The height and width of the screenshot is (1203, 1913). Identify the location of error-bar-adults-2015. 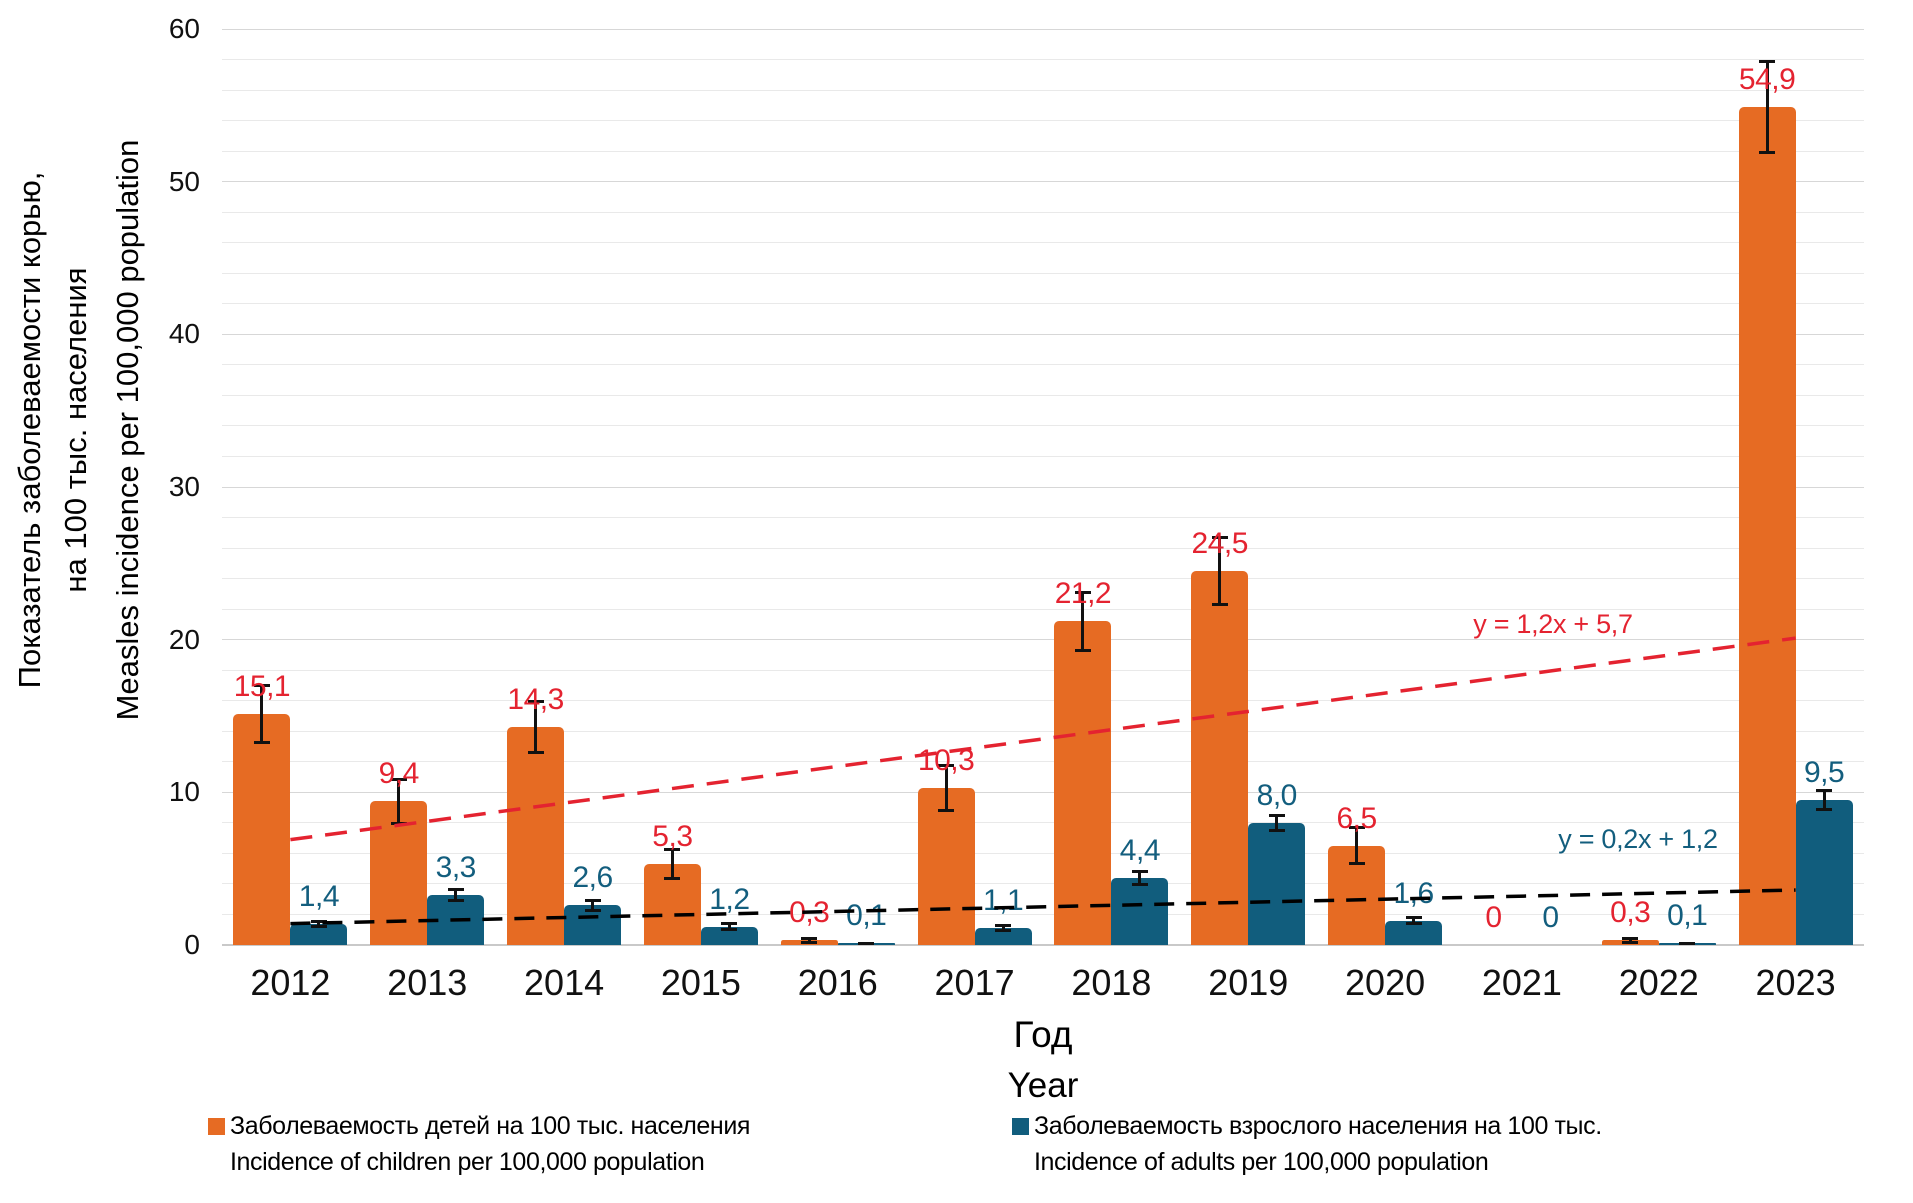
(729, 926).